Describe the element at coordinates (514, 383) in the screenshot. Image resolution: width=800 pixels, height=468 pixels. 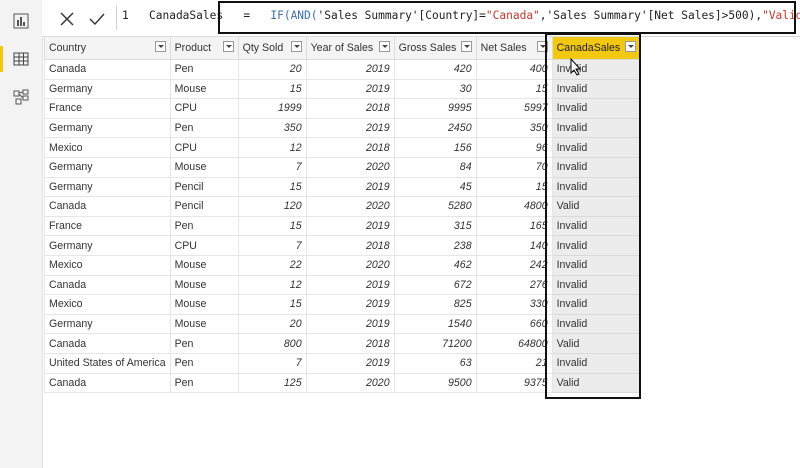
I see `table-cell: 9375` at that location.